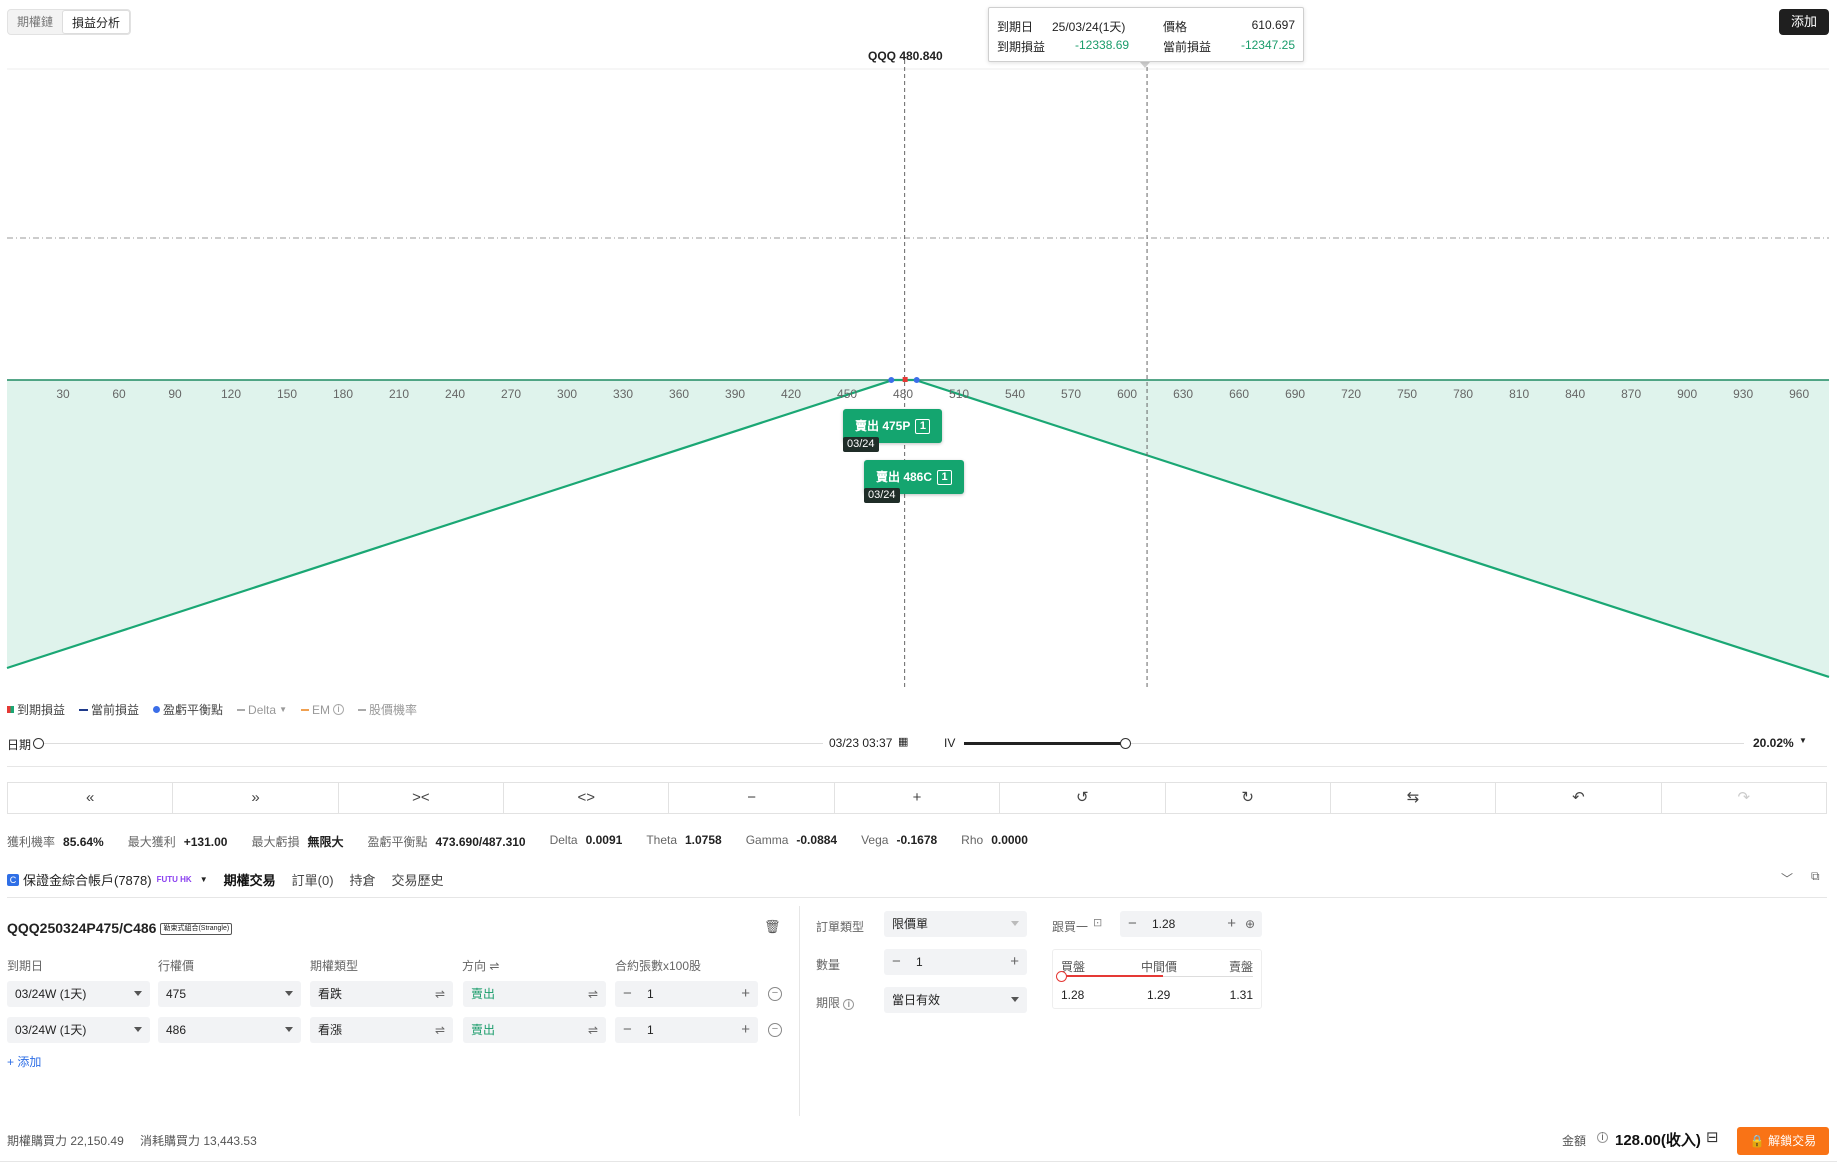  What do you see at coordinates (1098, 923) in the screenshot?
I see `lock-icon: ⊡` at bounding box center [1098, 923].